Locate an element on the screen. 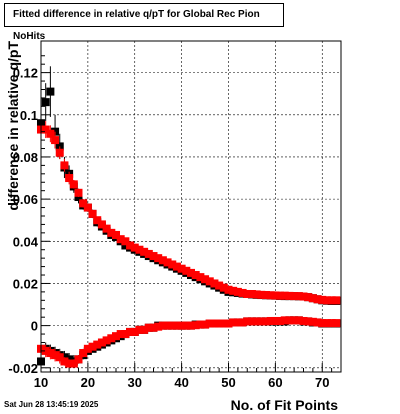 This screenshot has width=400, height=414. timestamp: Sat Jun 28 13:45:19 2025 is located at coordinates (51, 404).